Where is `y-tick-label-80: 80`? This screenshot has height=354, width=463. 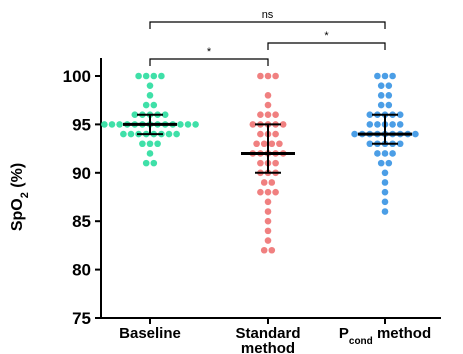 y-tick-label-80: 80 is located at coordinates (81, 270).